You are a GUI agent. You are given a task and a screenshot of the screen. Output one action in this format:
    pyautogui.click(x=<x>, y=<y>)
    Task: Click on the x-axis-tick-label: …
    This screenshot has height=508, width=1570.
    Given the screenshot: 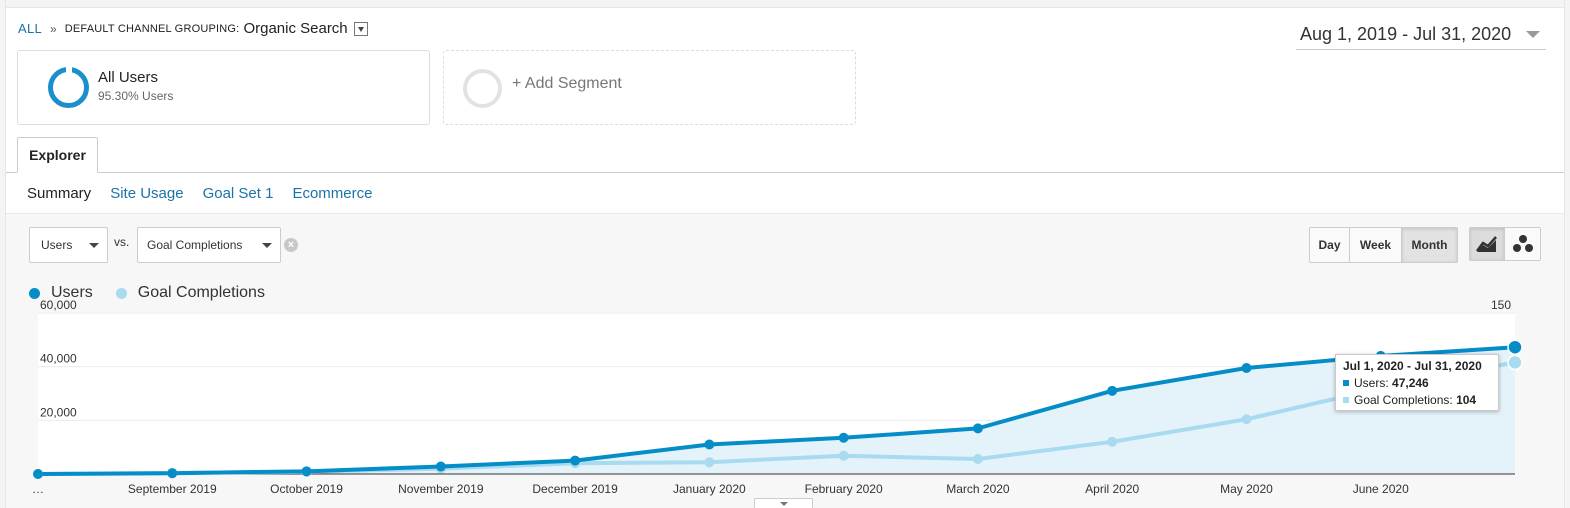 What is the action you would take?
    pyautogui.click(x=38, y=489)
    